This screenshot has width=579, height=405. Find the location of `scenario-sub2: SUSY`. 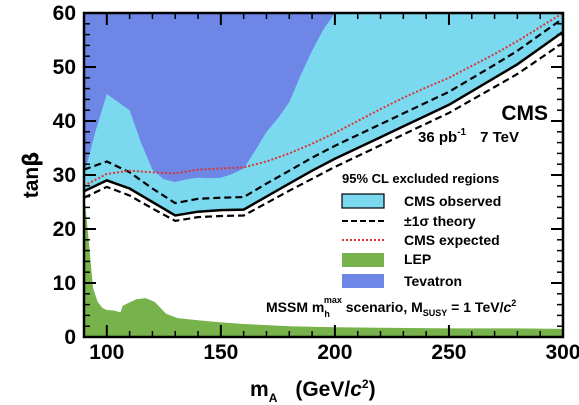

scenario-sub2: SUSY is located at coordinates (435, 313).